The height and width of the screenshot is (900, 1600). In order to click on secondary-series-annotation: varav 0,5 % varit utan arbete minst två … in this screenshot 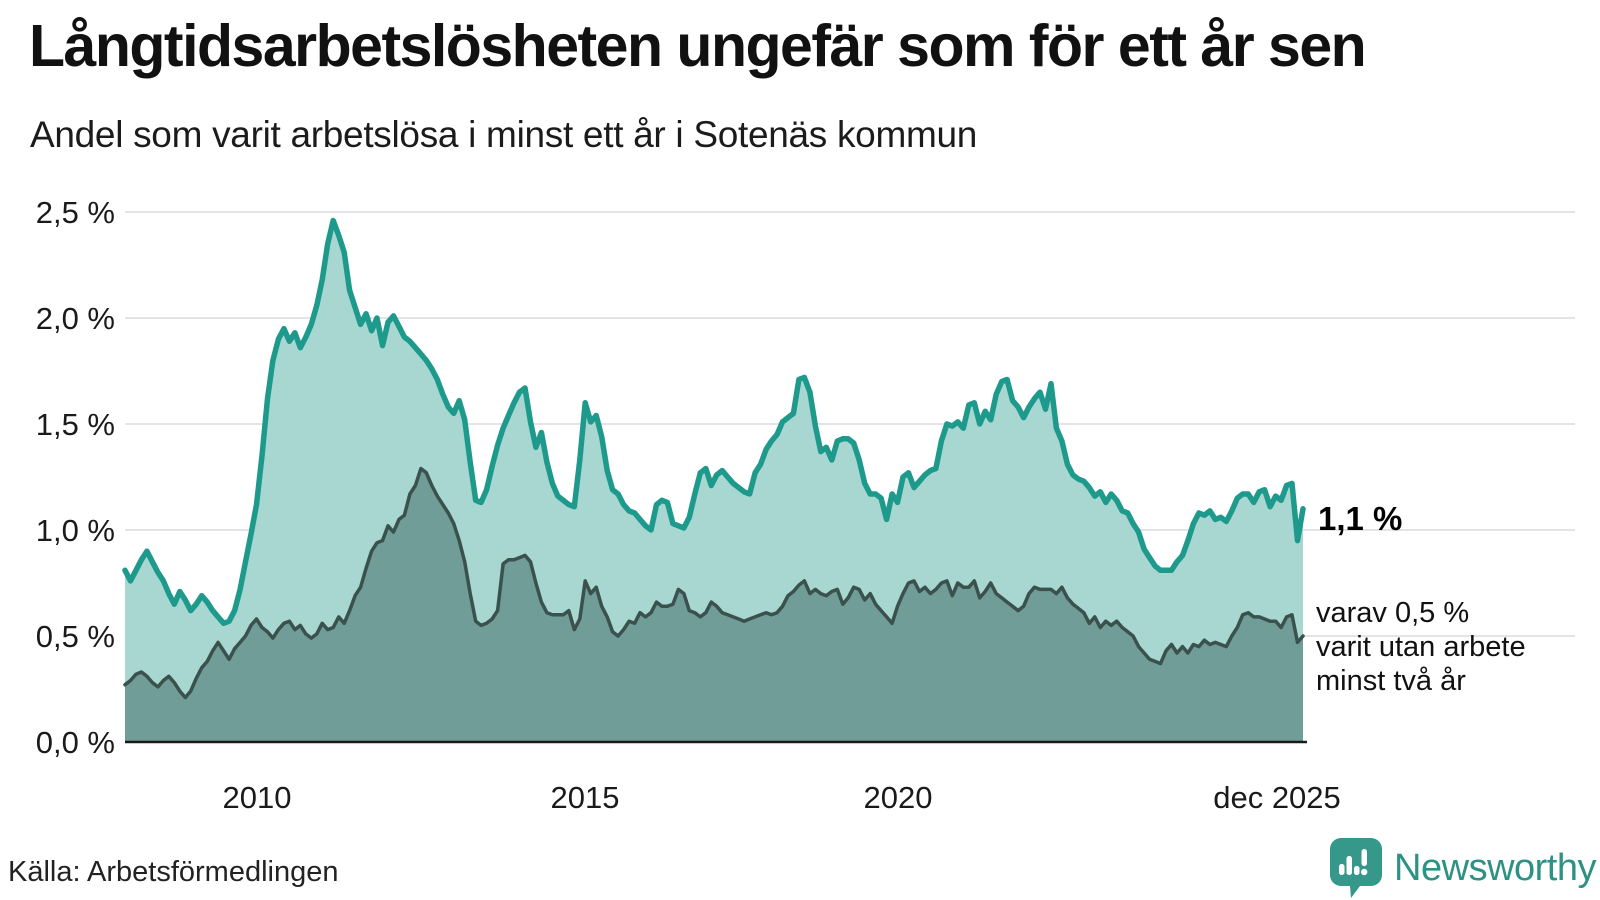, I will do `click(1421, 647)`.